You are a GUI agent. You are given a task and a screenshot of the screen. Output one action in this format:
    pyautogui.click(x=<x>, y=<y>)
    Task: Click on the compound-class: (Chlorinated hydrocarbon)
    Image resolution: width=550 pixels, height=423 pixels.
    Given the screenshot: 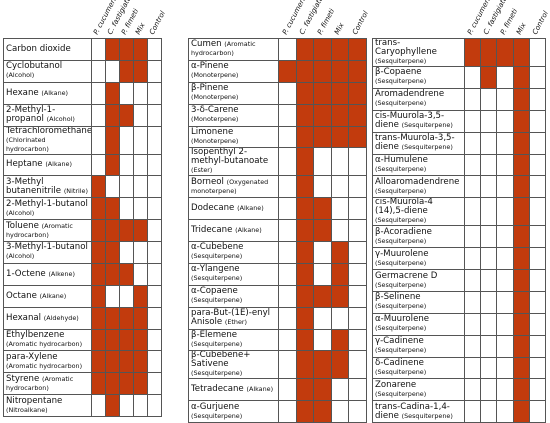 What is the action you would take?
    pyautogui.click(x=27, y=144)
    